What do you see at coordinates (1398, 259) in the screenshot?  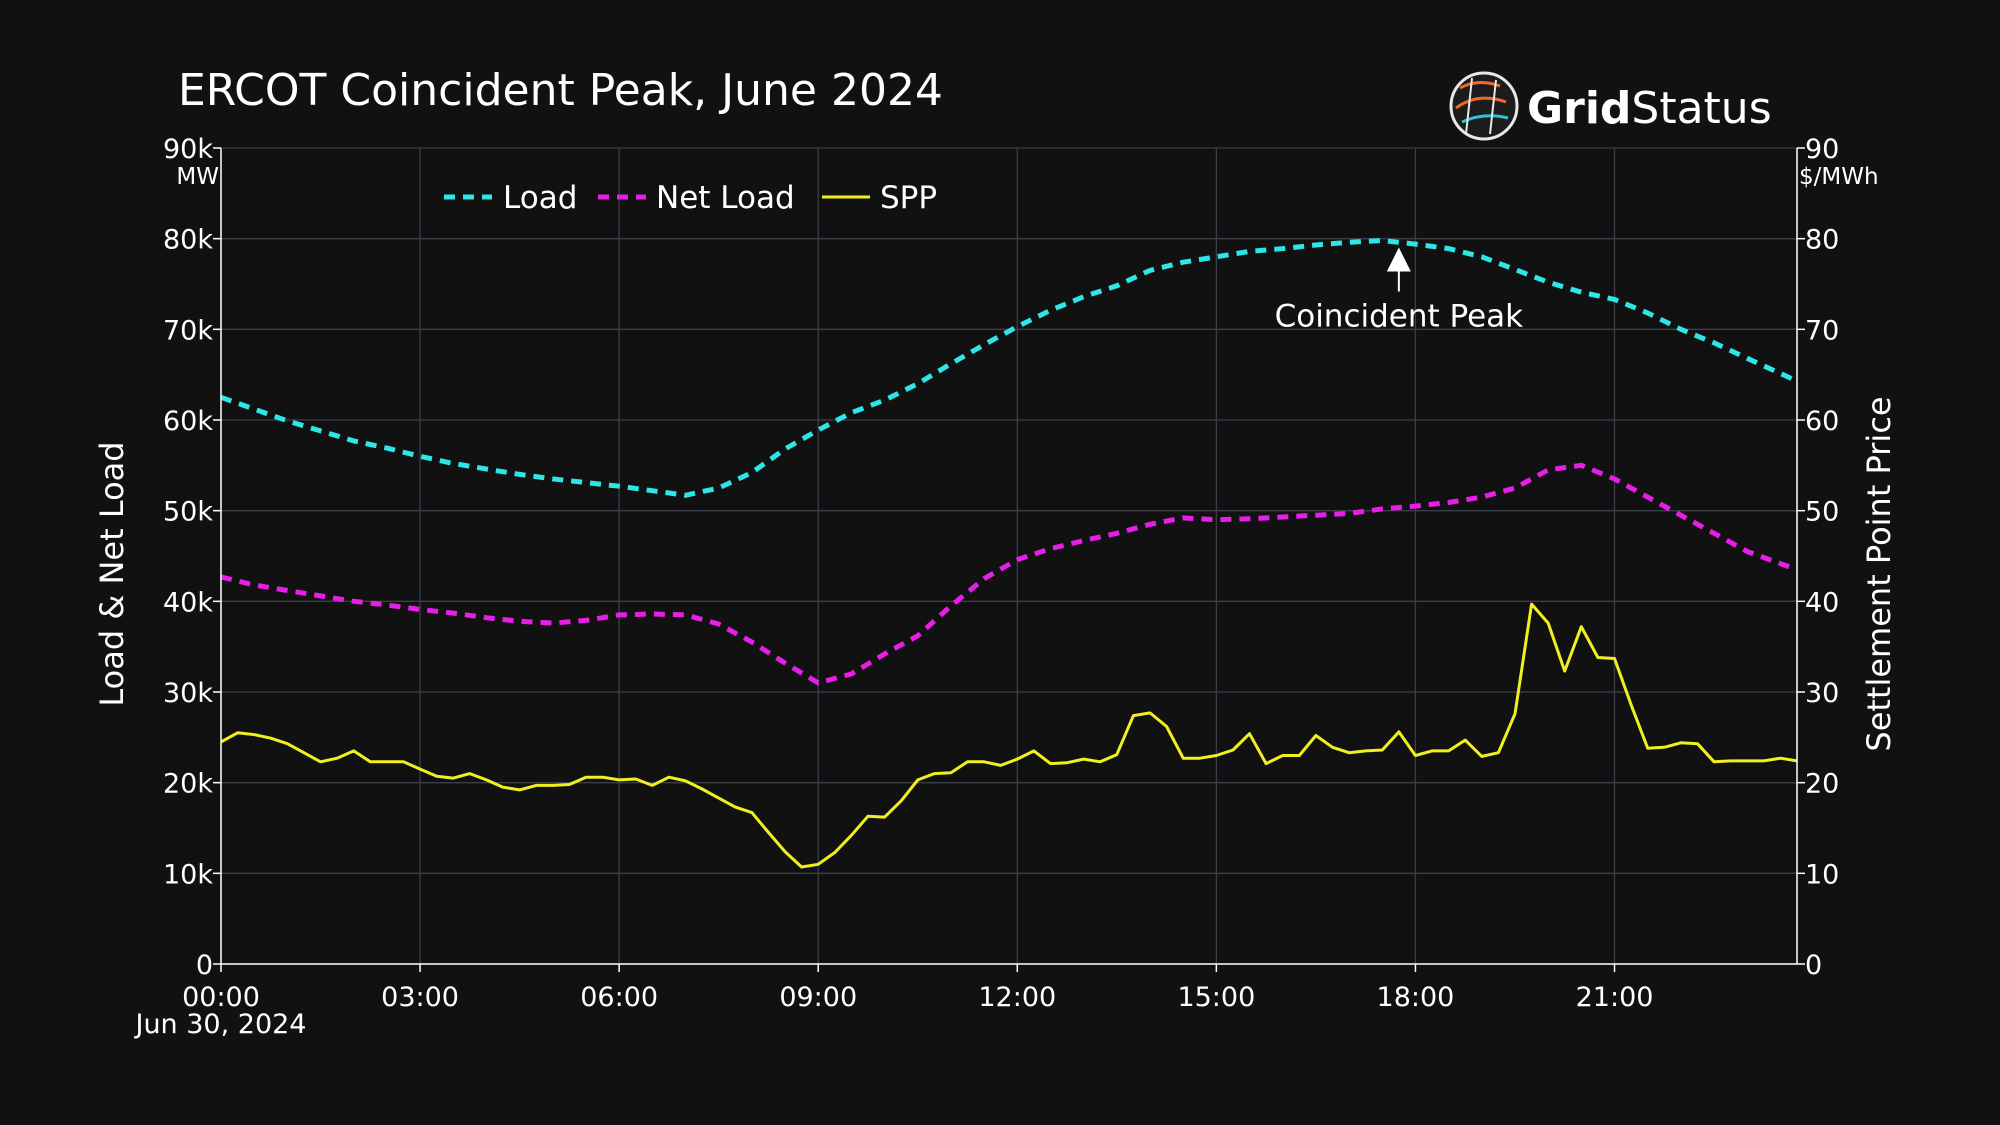 I see `coincident-peak-arrowhead` at bounding box center [1398, 259].